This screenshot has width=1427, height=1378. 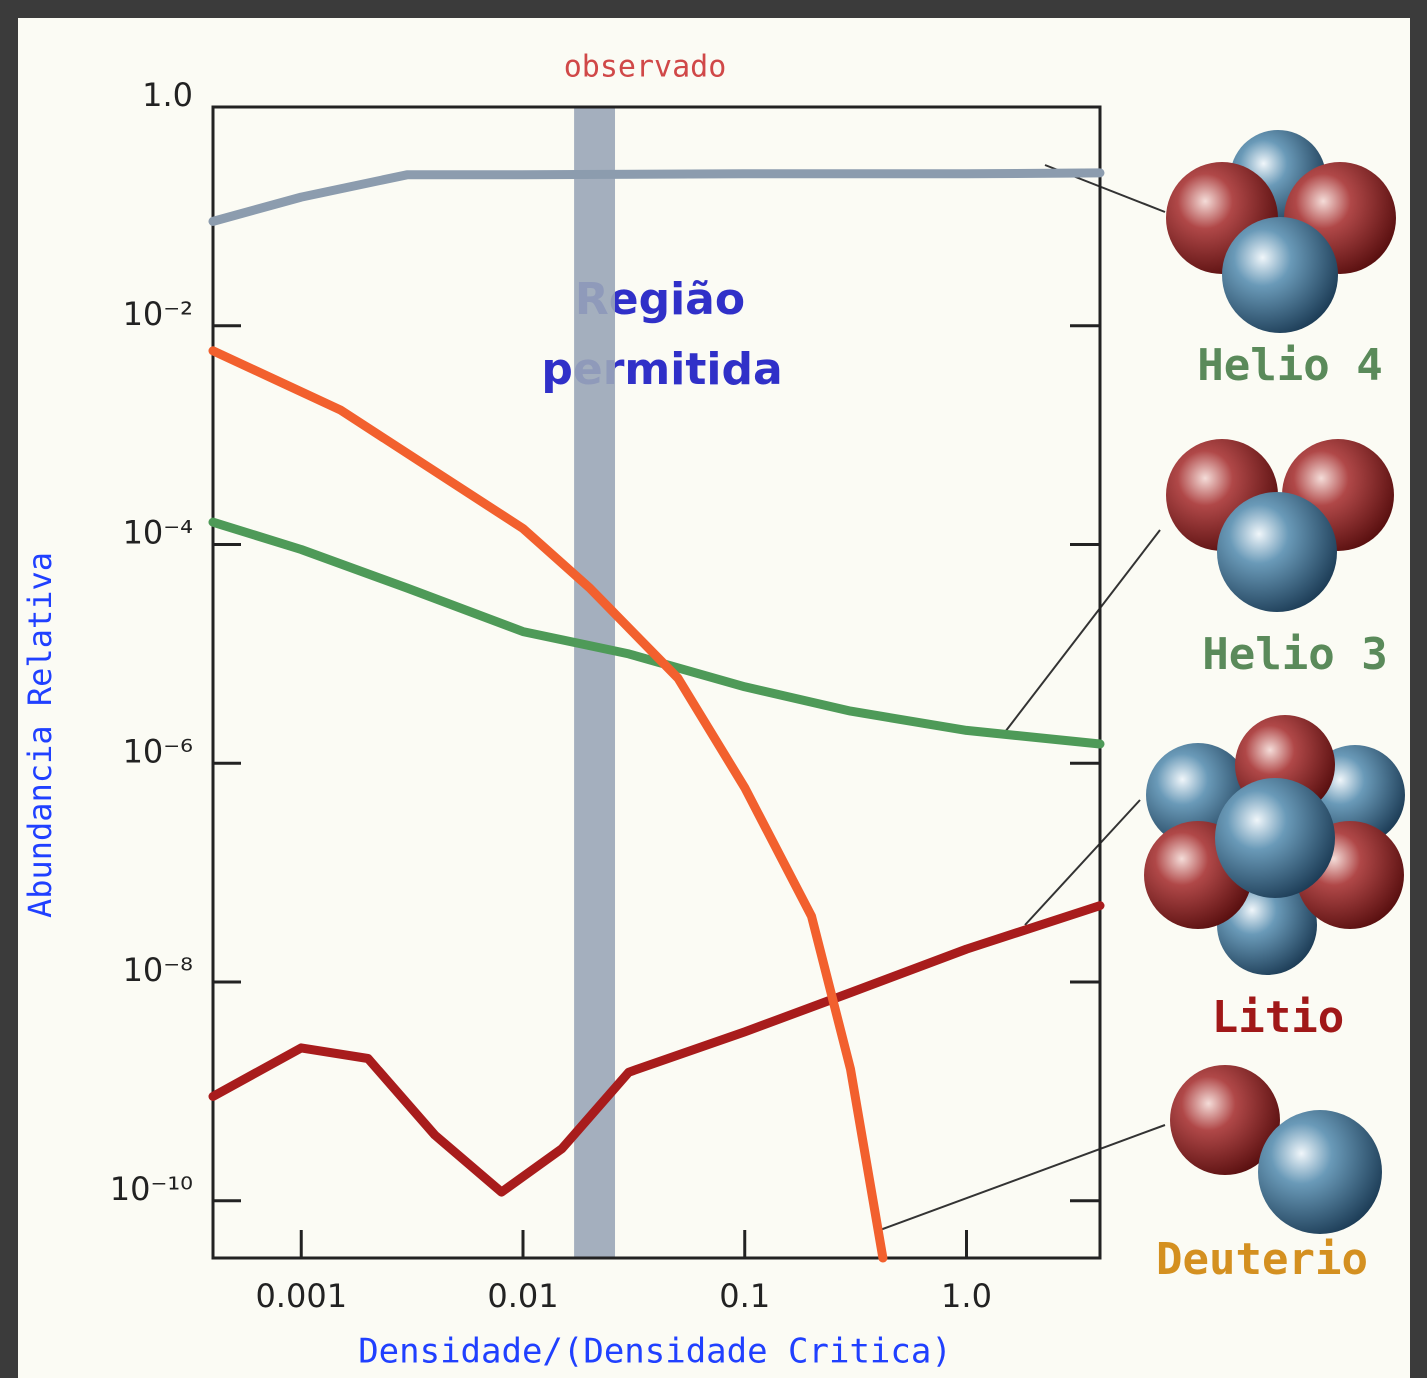 What do you see at coordinates (1280, 525) in the screenshot?
I see `atom-helio3` at bounding box center [1280, 525].